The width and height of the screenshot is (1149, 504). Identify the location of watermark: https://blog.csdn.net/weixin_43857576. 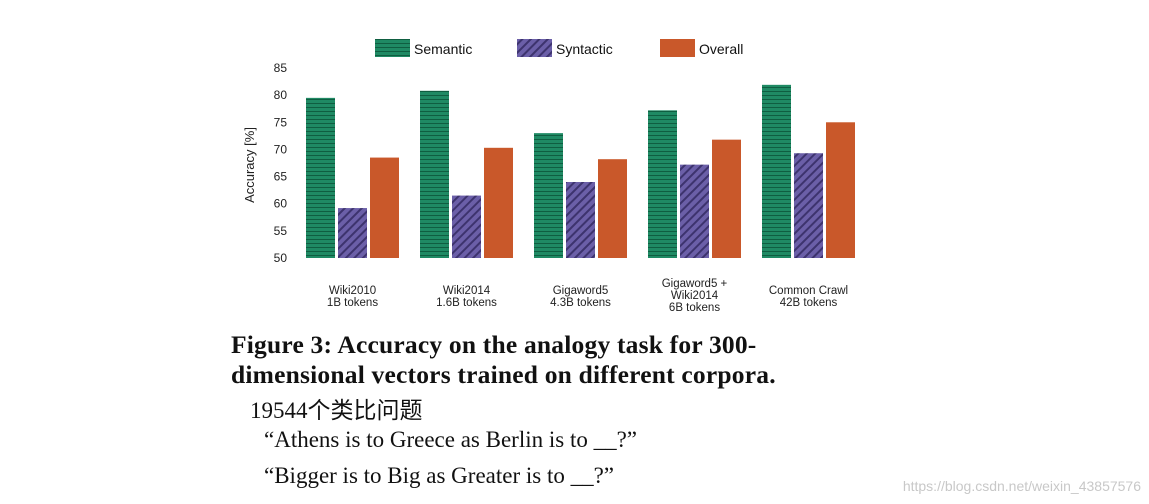
(1021, 486).